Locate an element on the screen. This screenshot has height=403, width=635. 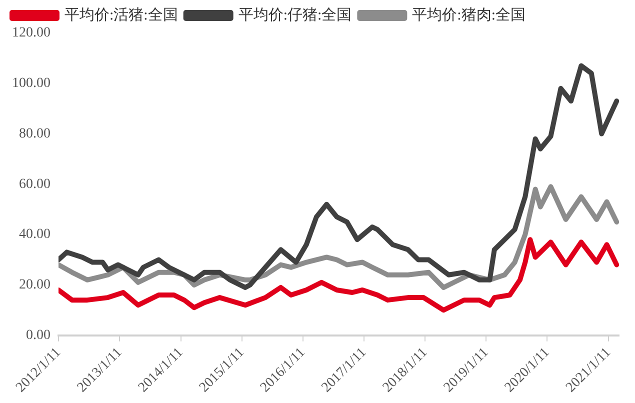
y-tick-label: 40.00 is located at coordinates (34, 234).